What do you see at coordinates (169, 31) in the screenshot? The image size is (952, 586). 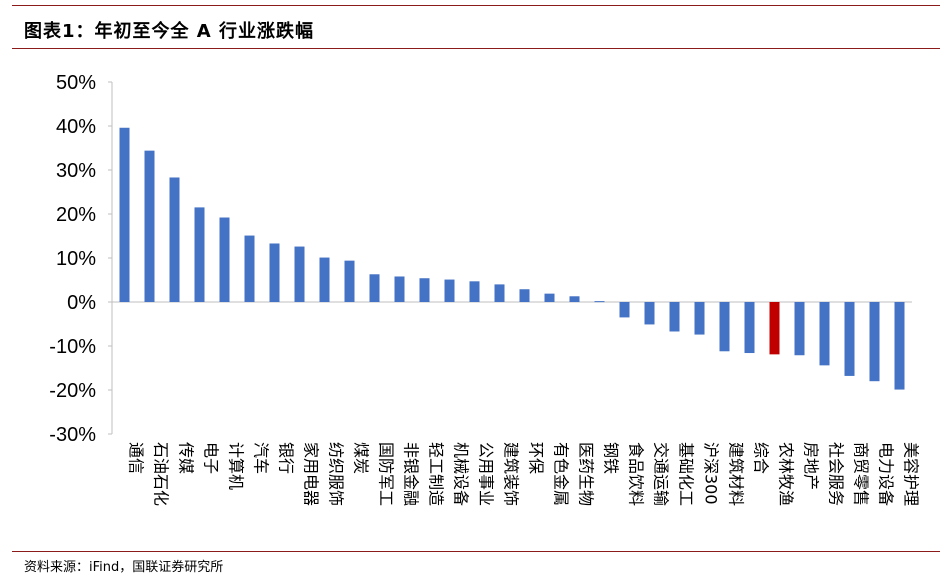 I see `page-title: 图表1：年初至今全 A 行业涨跌幅` at bounding box center [169, 31].